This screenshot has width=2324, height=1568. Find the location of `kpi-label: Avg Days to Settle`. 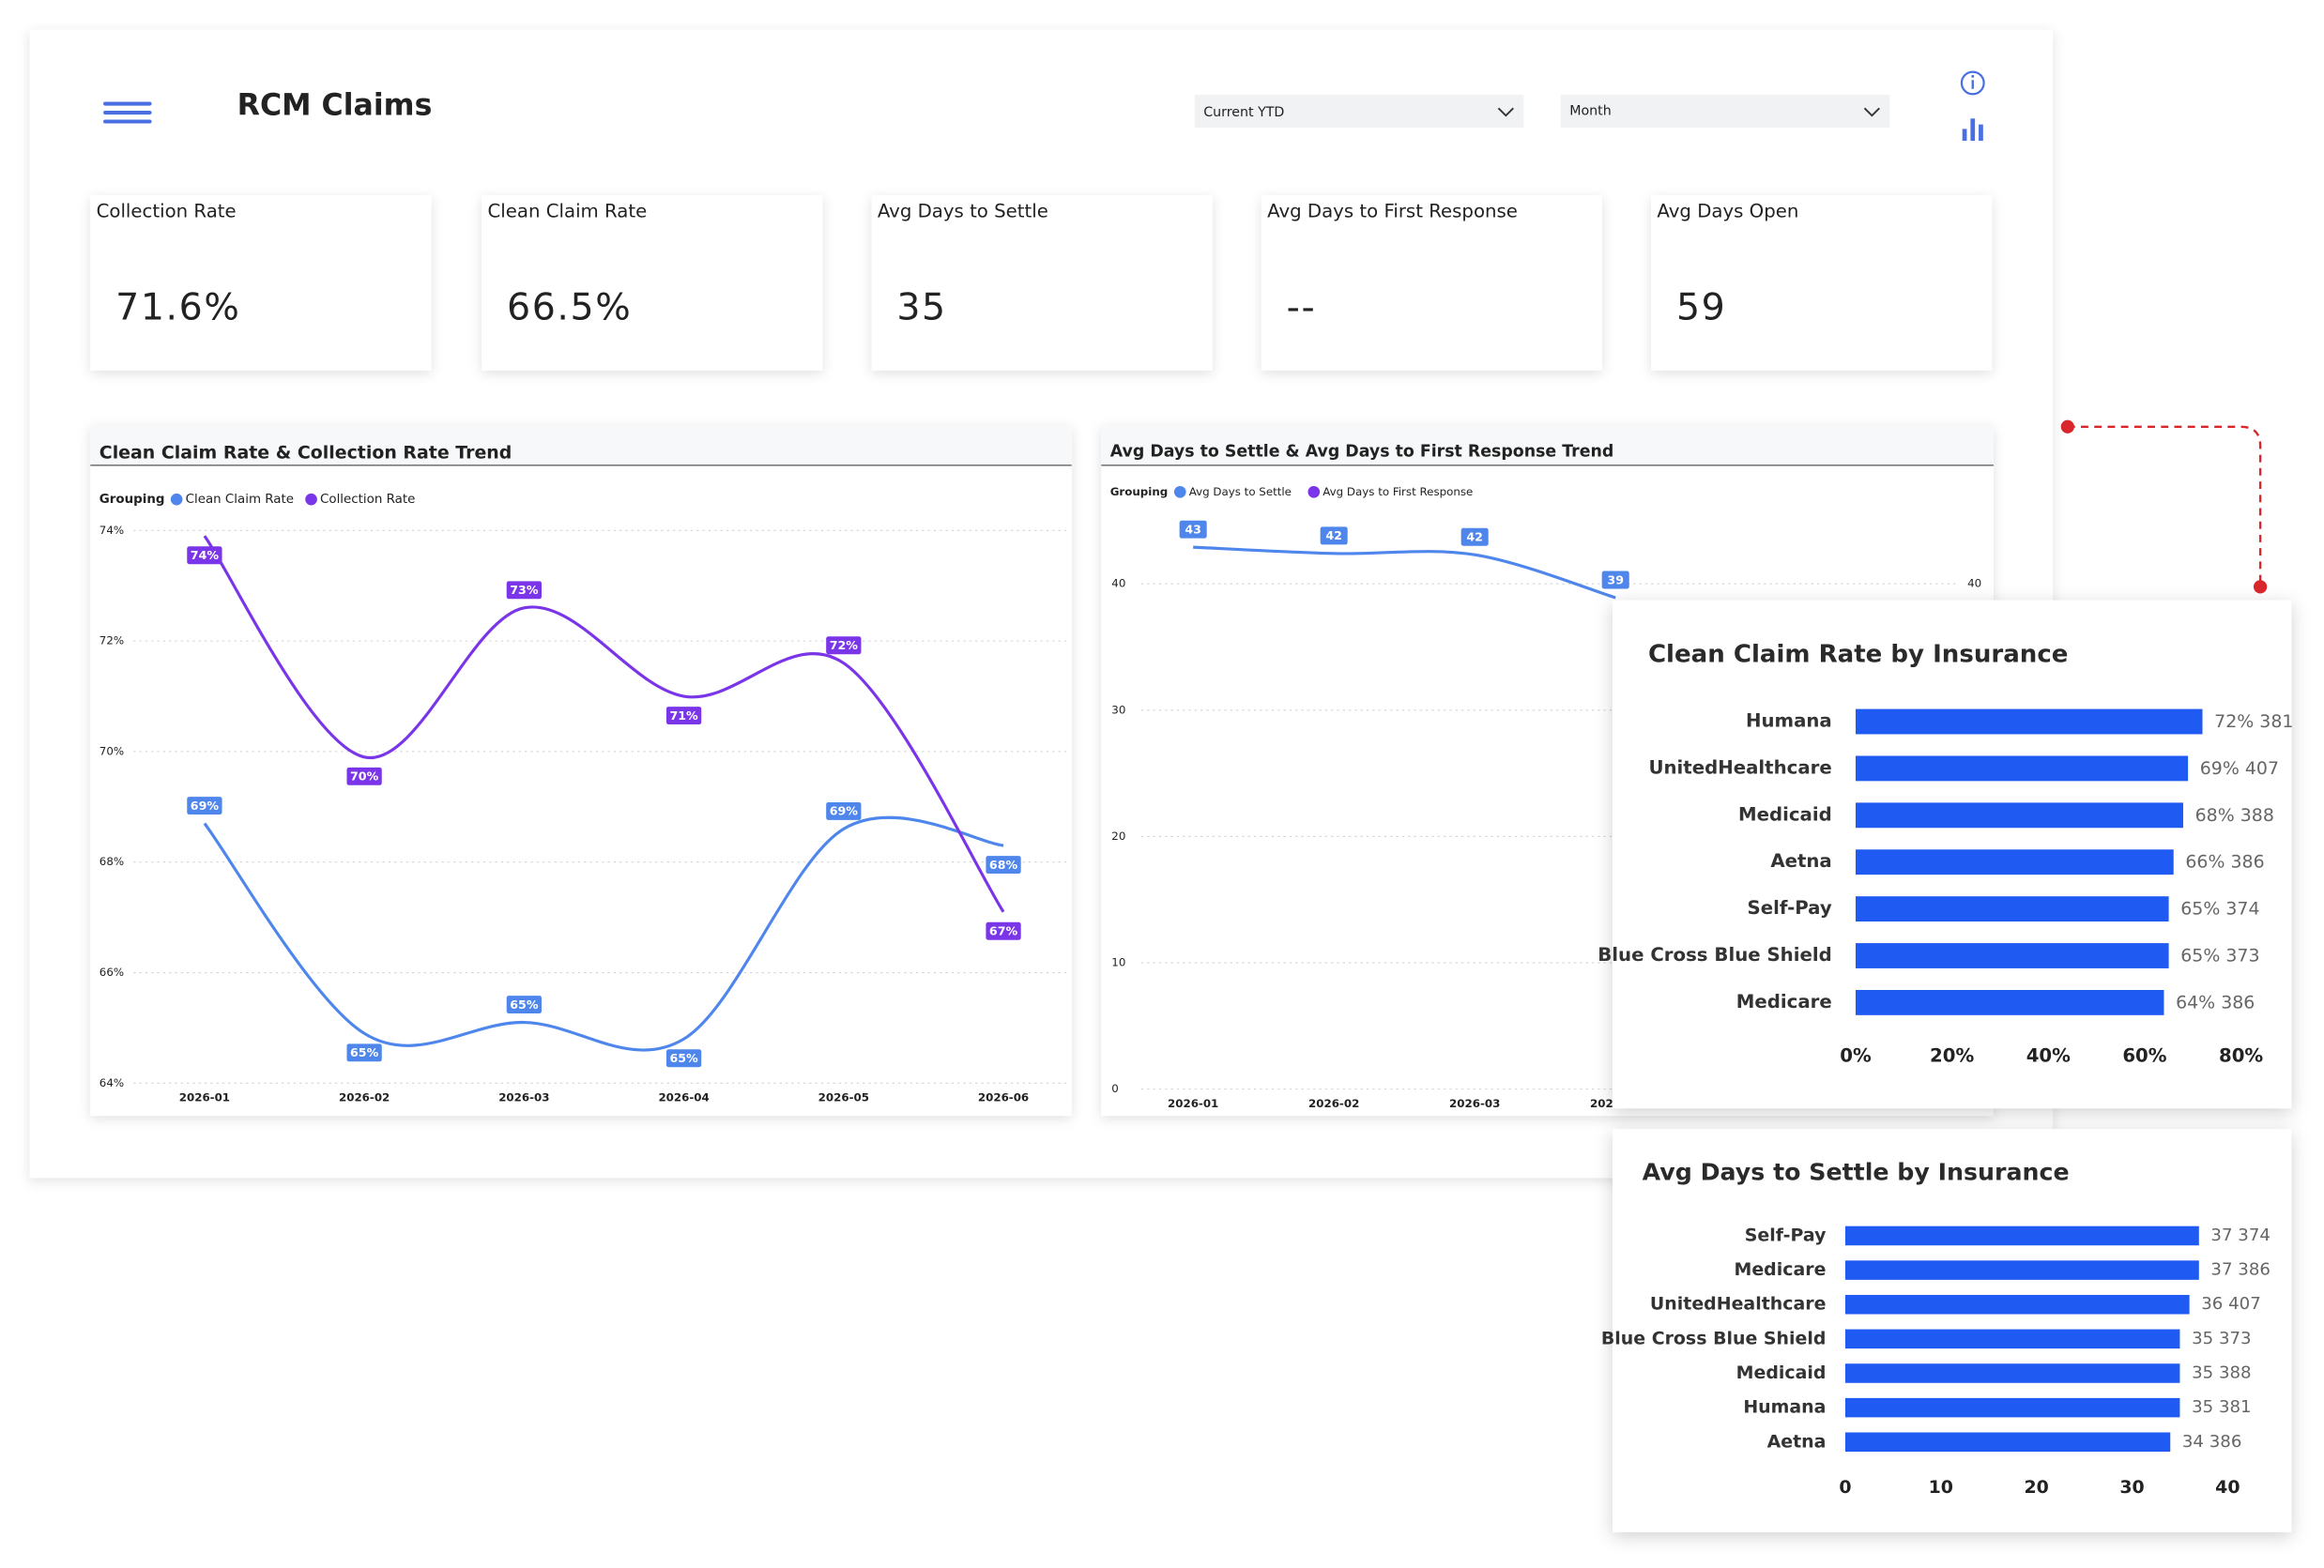

kpi-label: Avg Days to Settle is located at coordinates (963, 210).